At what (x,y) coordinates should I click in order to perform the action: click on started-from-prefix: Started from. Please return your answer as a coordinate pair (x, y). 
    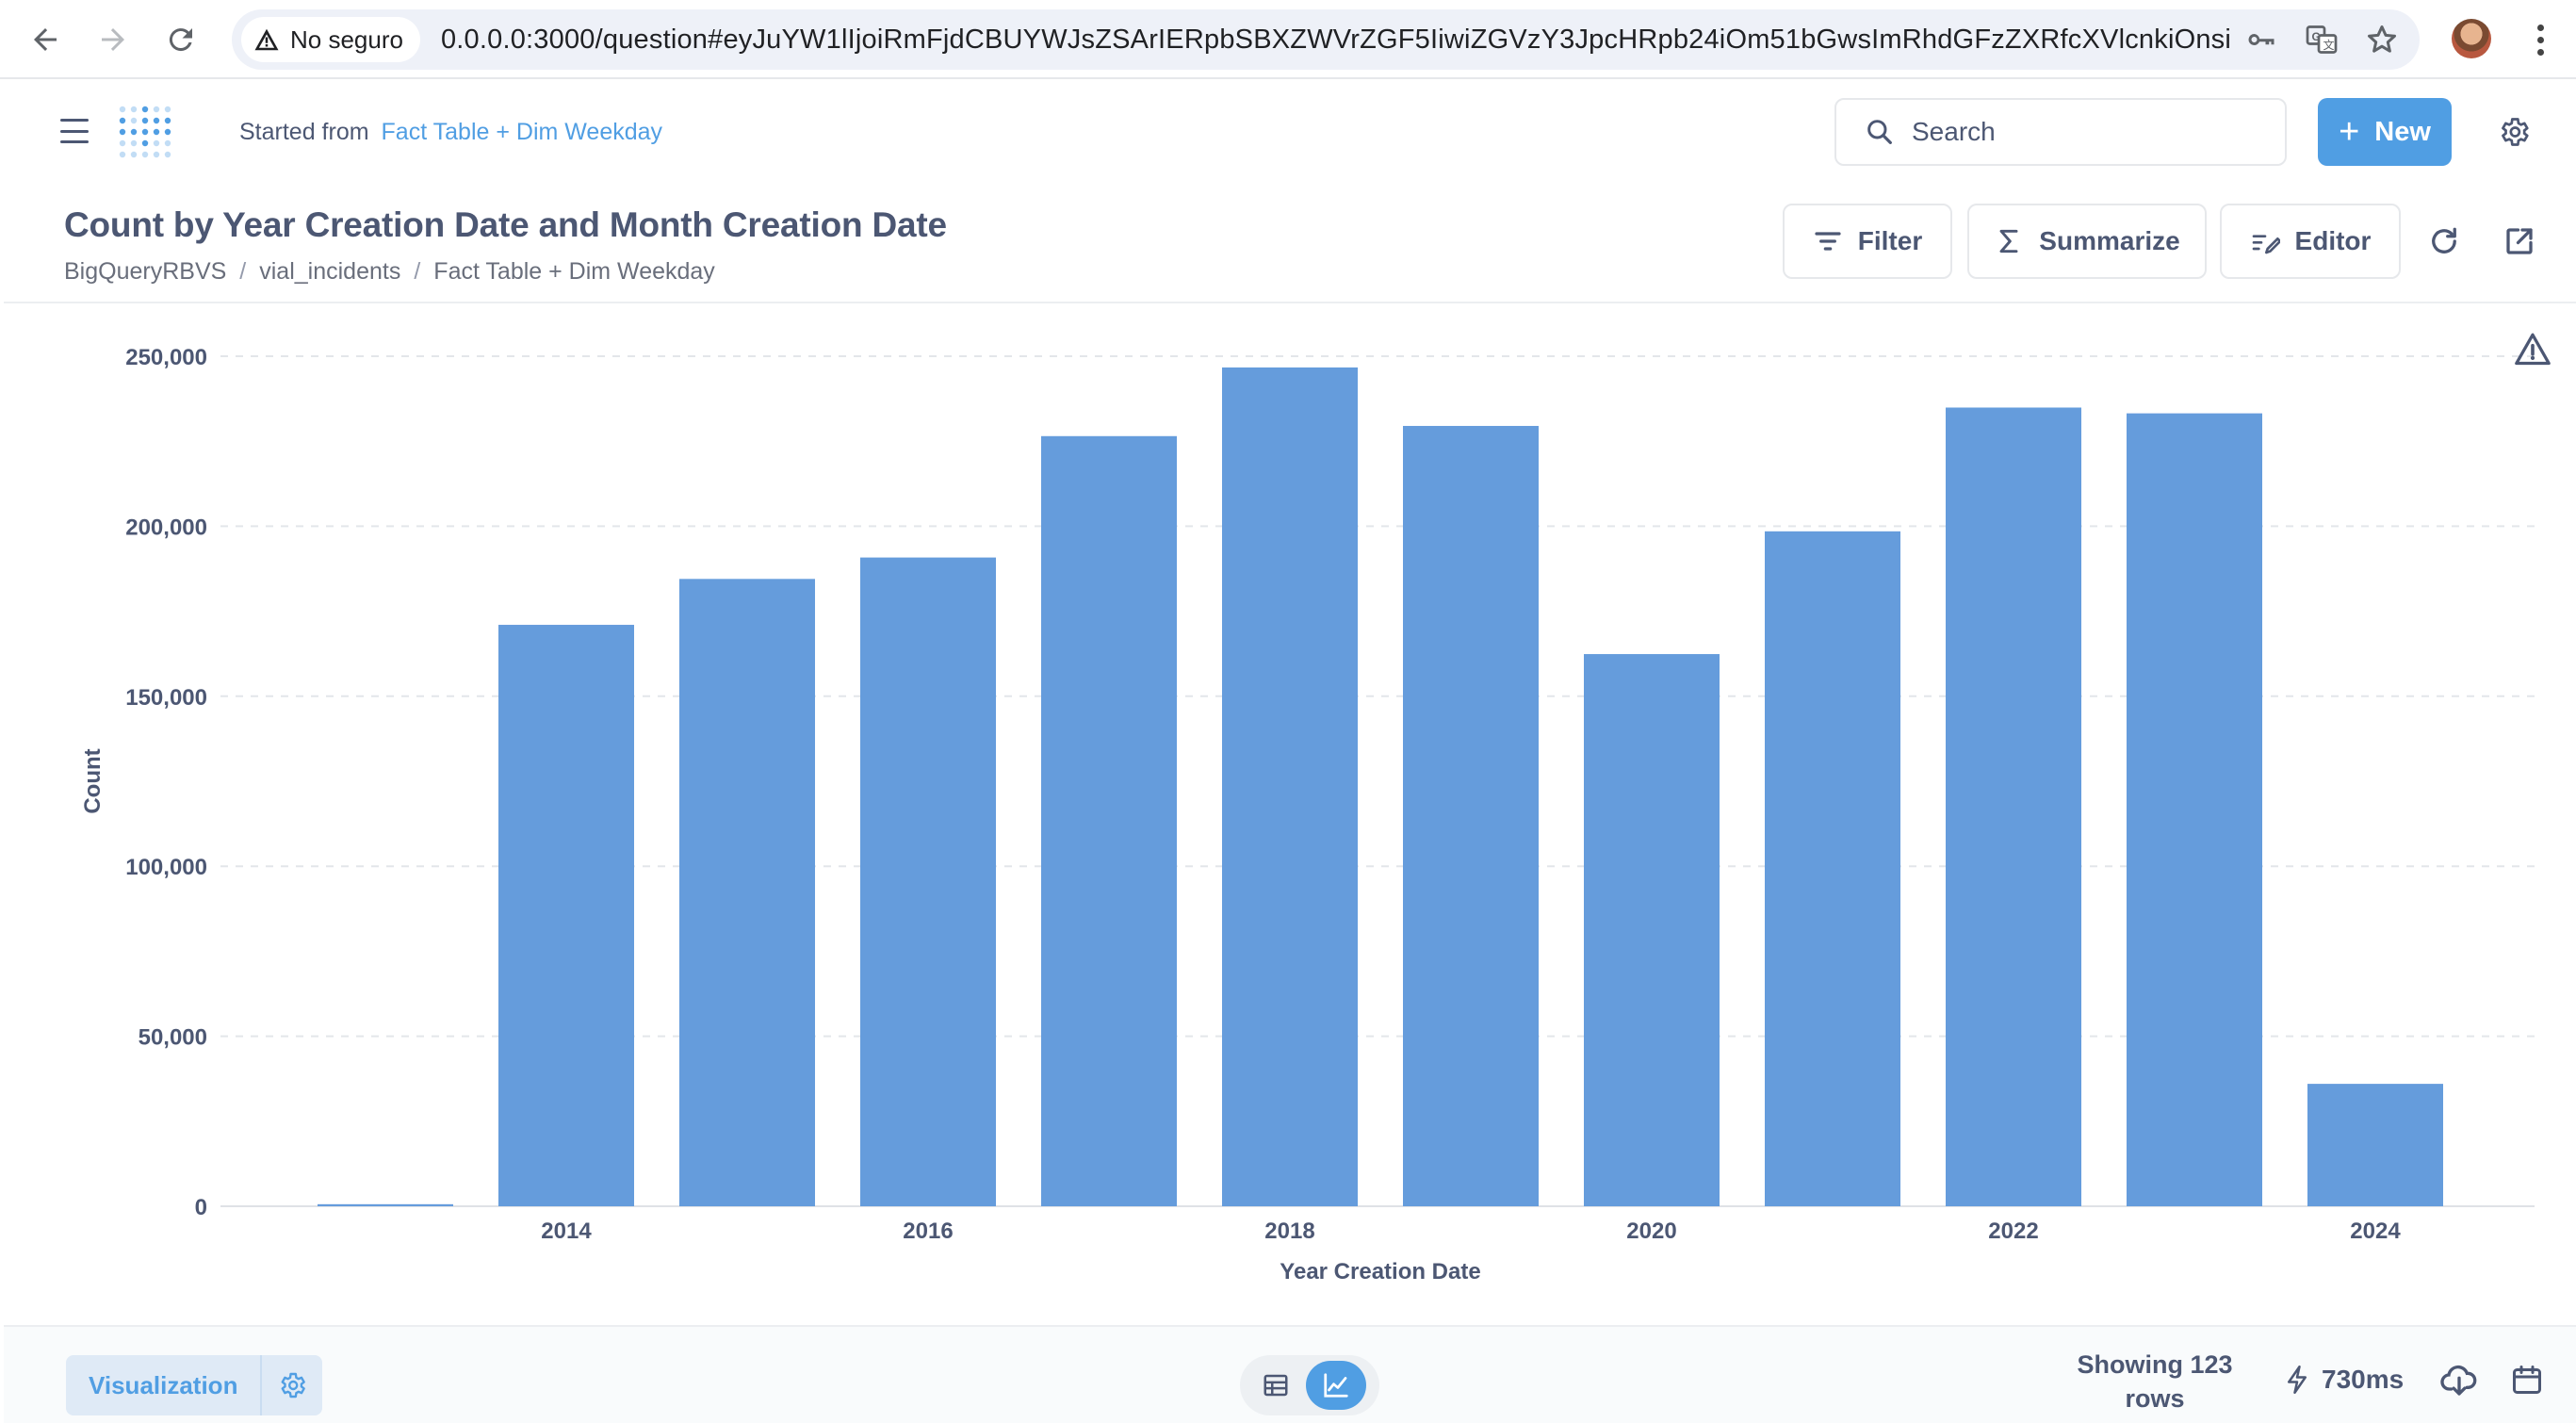
    Looking at the image, I should click on (304, 132).